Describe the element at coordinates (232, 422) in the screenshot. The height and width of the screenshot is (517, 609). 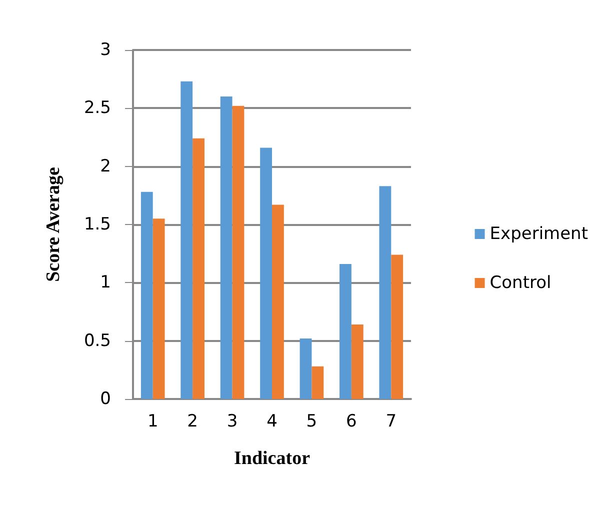
I see `x-tick-label: 3` at that location.